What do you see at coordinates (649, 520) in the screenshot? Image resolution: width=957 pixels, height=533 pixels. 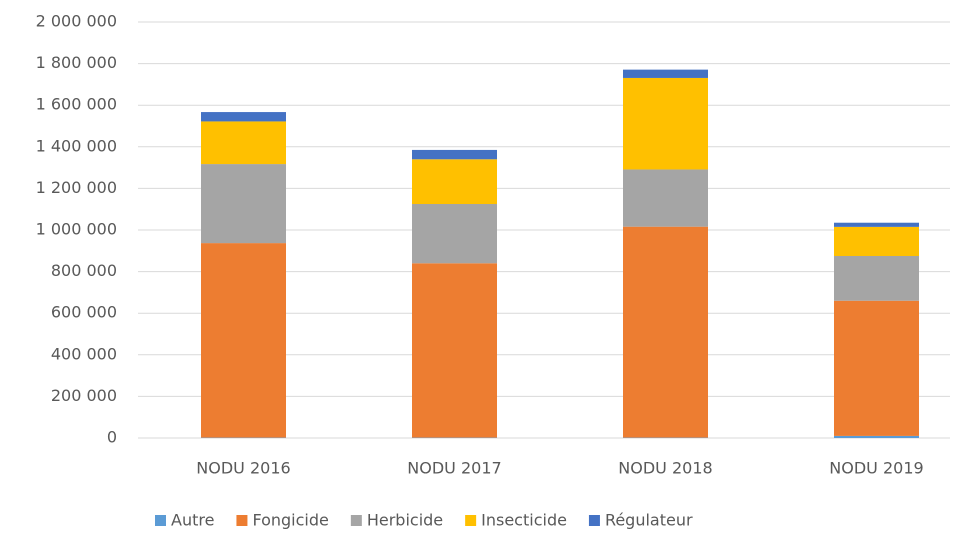 I see `legend-label: Régulateur` at bounding box center [649, 520].